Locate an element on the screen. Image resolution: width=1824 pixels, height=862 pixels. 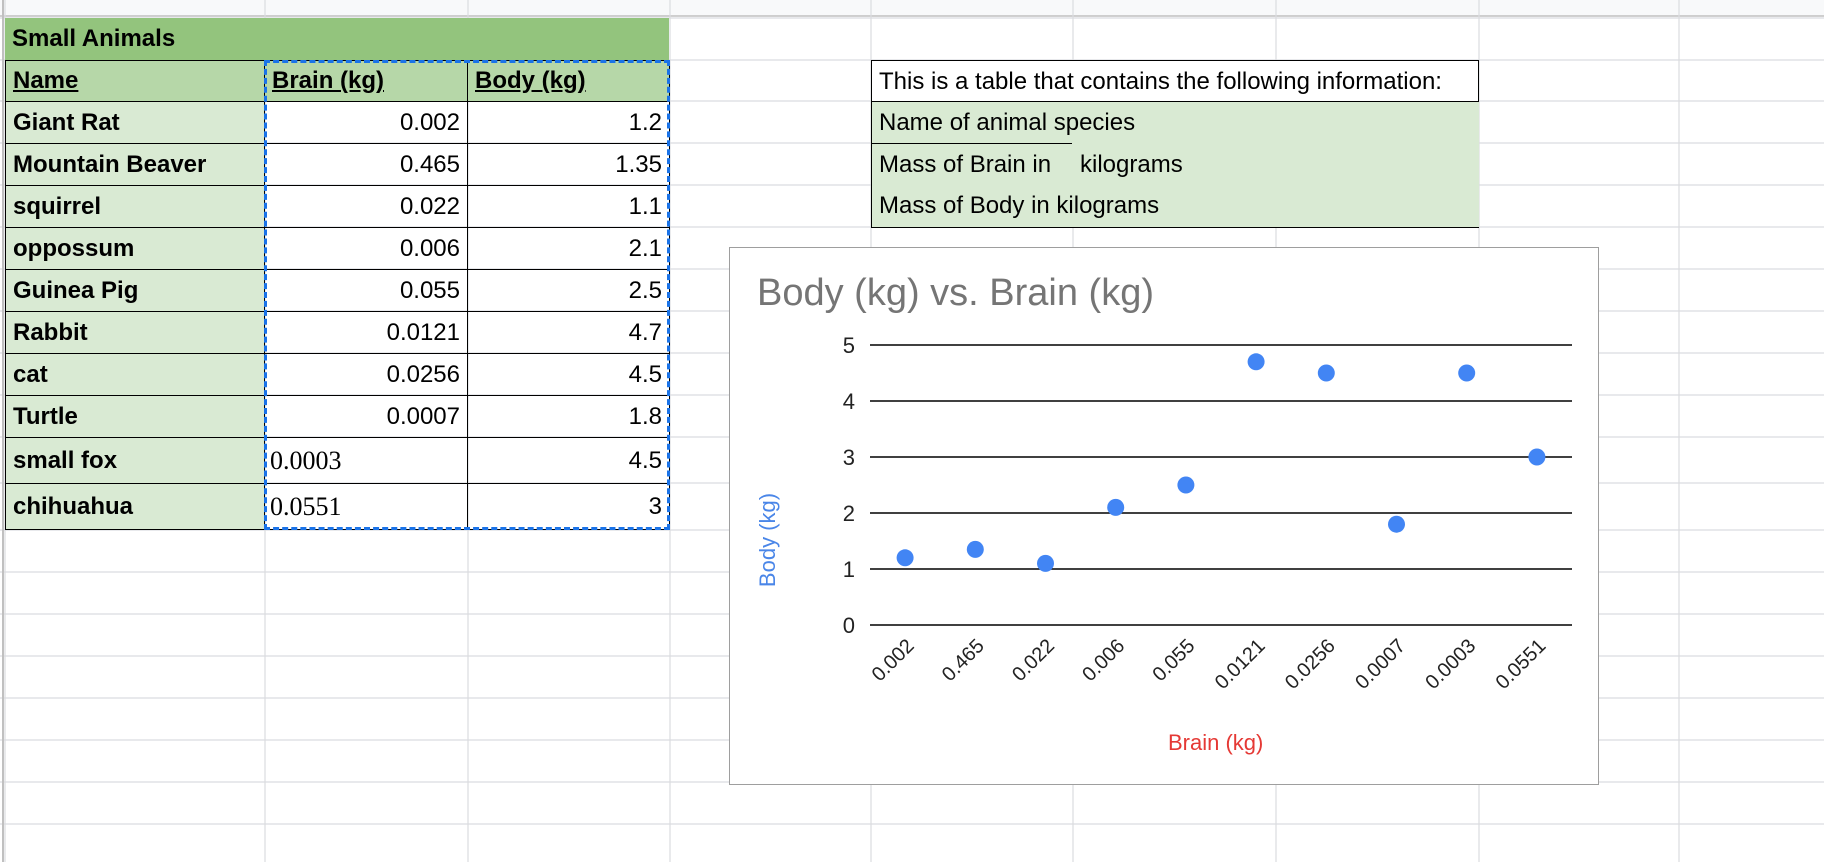
x-tick-label: 0.055 is located at coordinates (1173, 660).